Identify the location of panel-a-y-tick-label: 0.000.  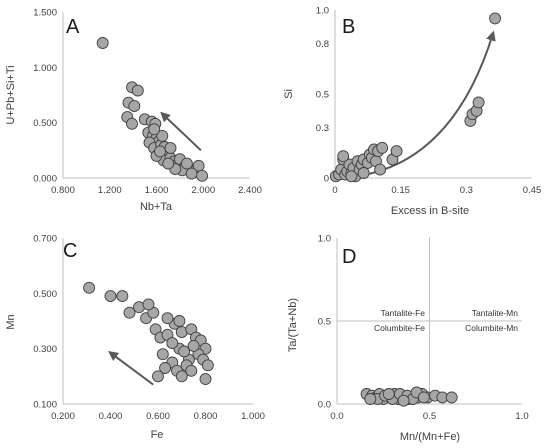
(45, 179).